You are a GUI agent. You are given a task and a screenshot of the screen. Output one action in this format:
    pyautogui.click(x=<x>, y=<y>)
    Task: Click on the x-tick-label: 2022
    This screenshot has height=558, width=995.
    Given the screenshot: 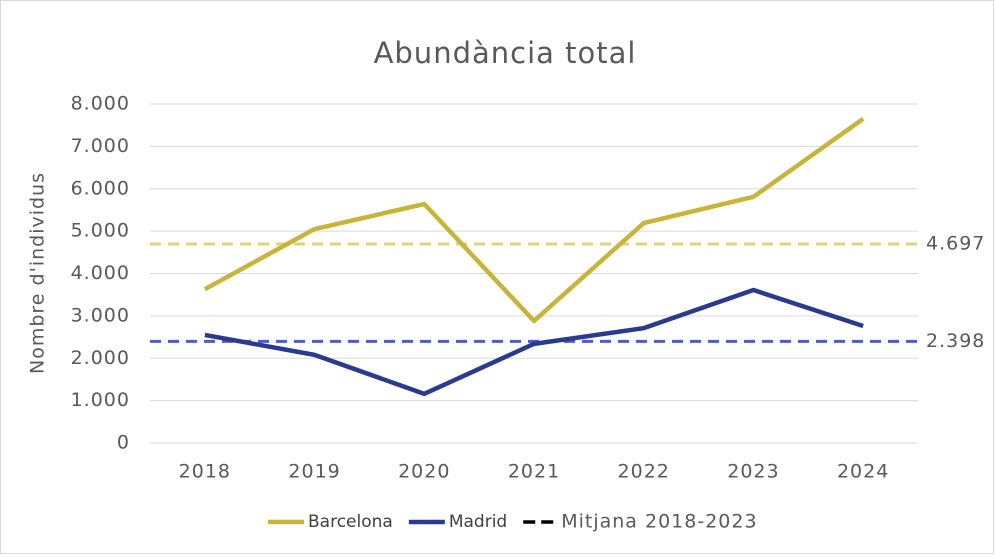 What is the action you would take?
    pyautogui.click(x=644, y=472)
    